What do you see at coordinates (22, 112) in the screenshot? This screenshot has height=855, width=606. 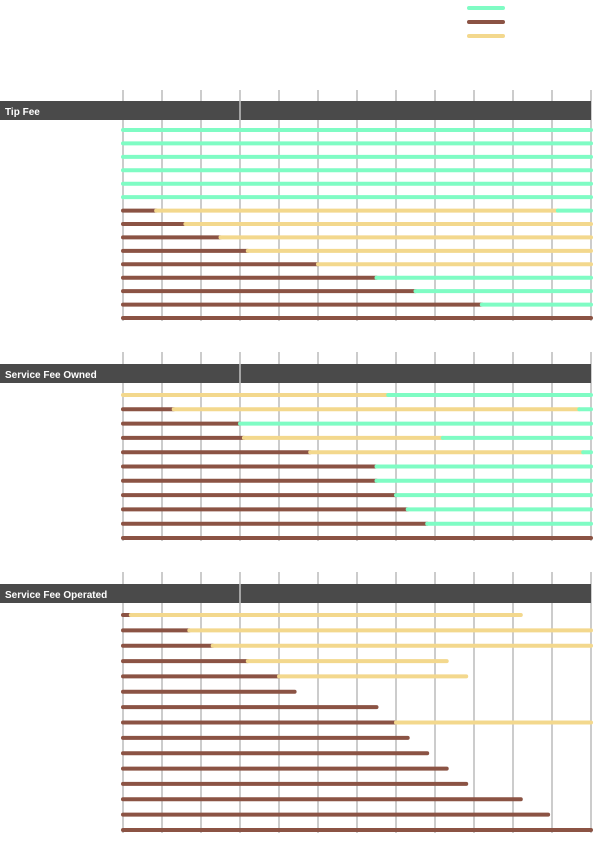 I see `panel-title: Tip Fee` at bounding box center [22, 112].